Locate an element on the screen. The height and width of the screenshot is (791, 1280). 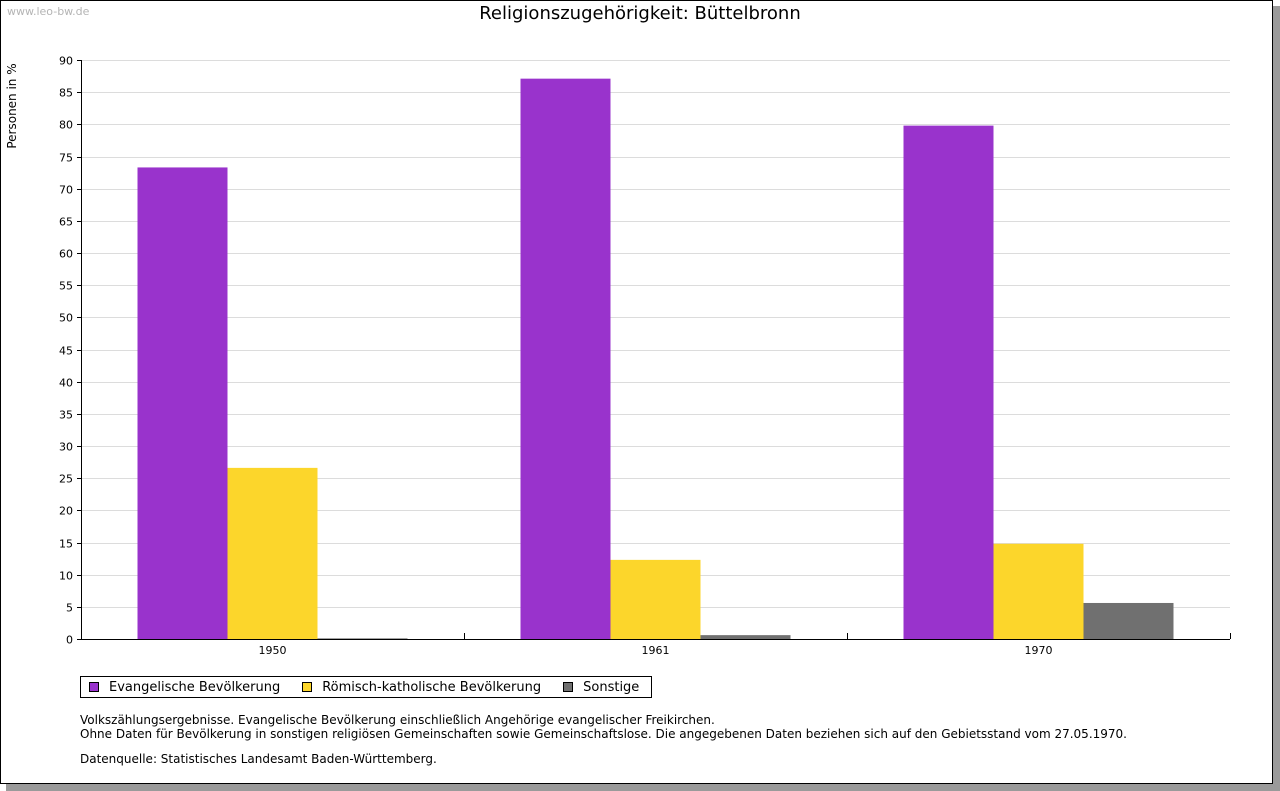
y-tick-label: 70 is located at coordinates (66, 190).